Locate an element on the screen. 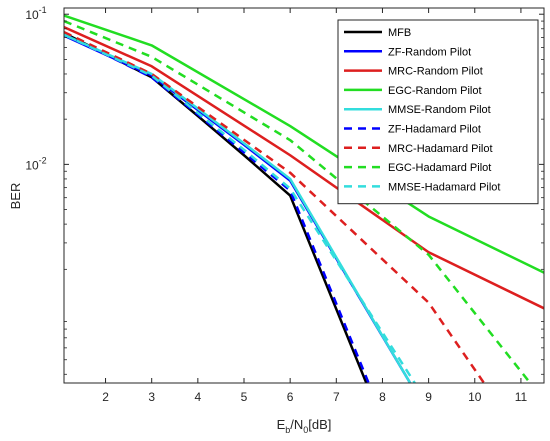 The height and width of the screenshot is (441, 550). x-tick-label: 3 is located at coordinates (151, 397).